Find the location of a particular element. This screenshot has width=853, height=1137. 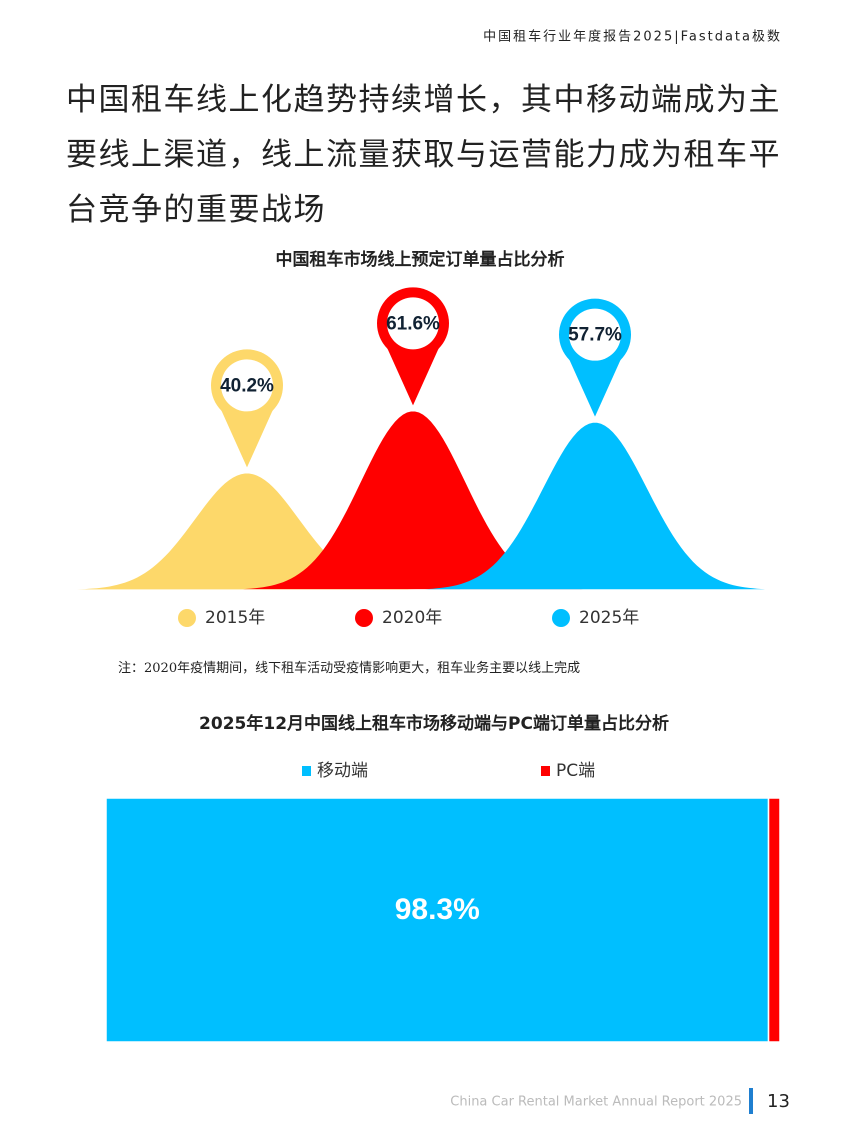

header: 中国租车行业年度报告2025|Fastdata极数 is located at coordinates (632, 37).